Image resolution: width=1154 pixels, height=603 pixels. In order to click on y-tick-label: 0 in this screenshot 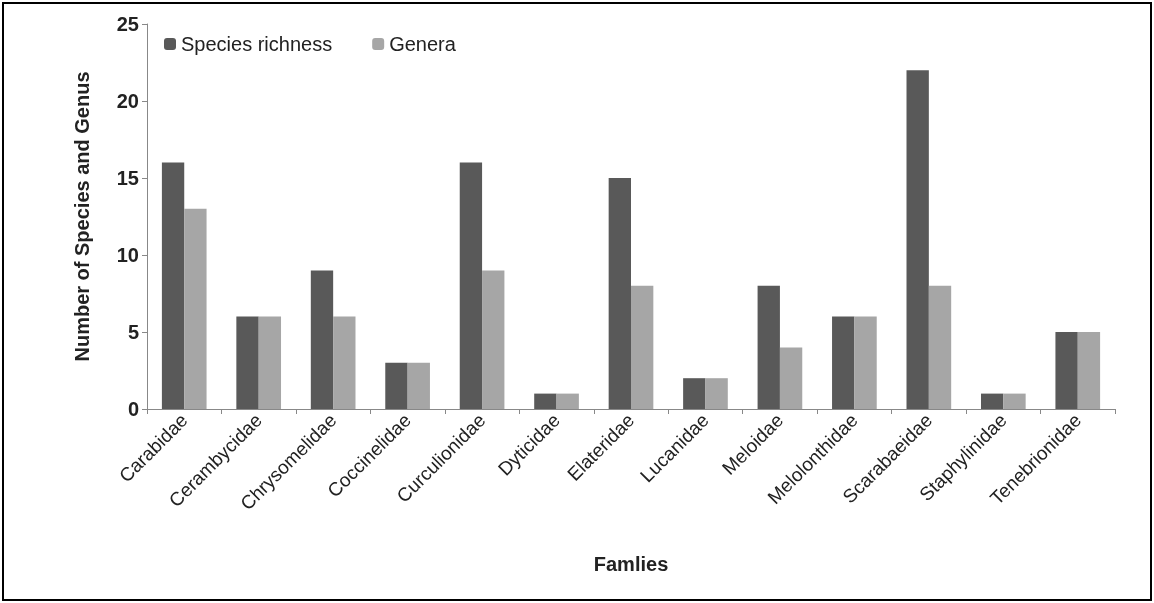, I will do `click(133, 409)`.